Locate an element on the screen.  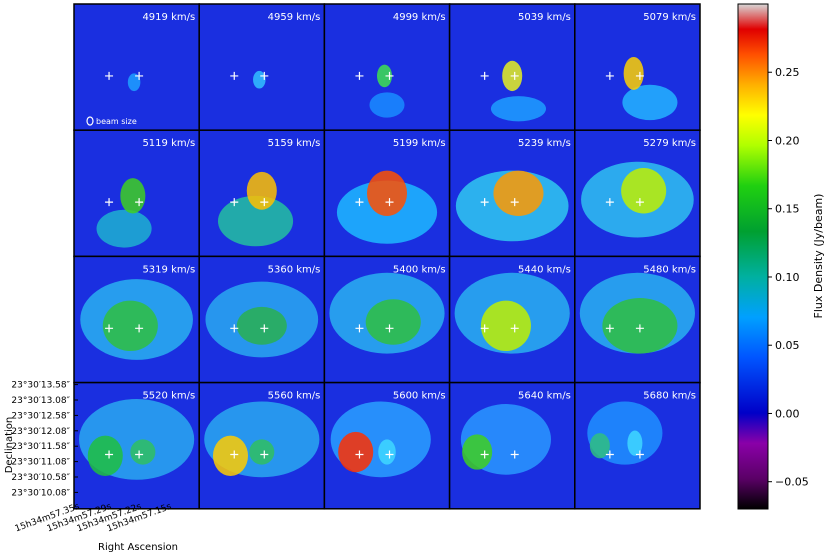
channel-panel: 5319 km/s is located at coordinates (136, 319).